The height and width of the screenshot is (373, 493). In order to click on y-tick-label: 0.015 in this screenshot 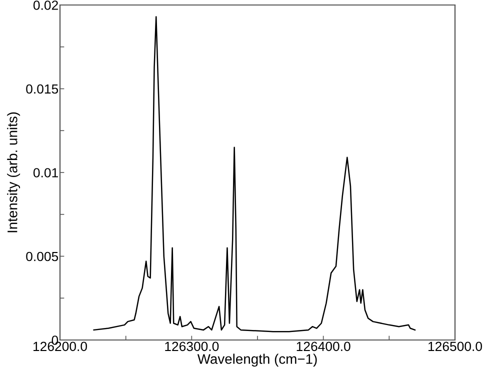, I will do `click(42, 89)`.